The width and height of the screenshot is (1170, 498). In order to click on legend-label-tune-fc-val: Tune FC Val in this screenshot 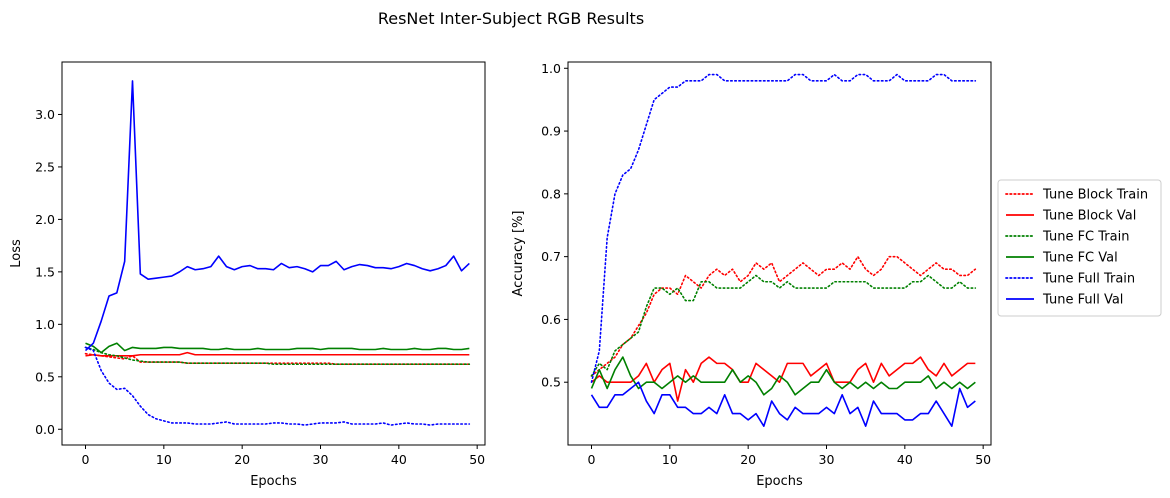, I will do `click(1080, 258)`.